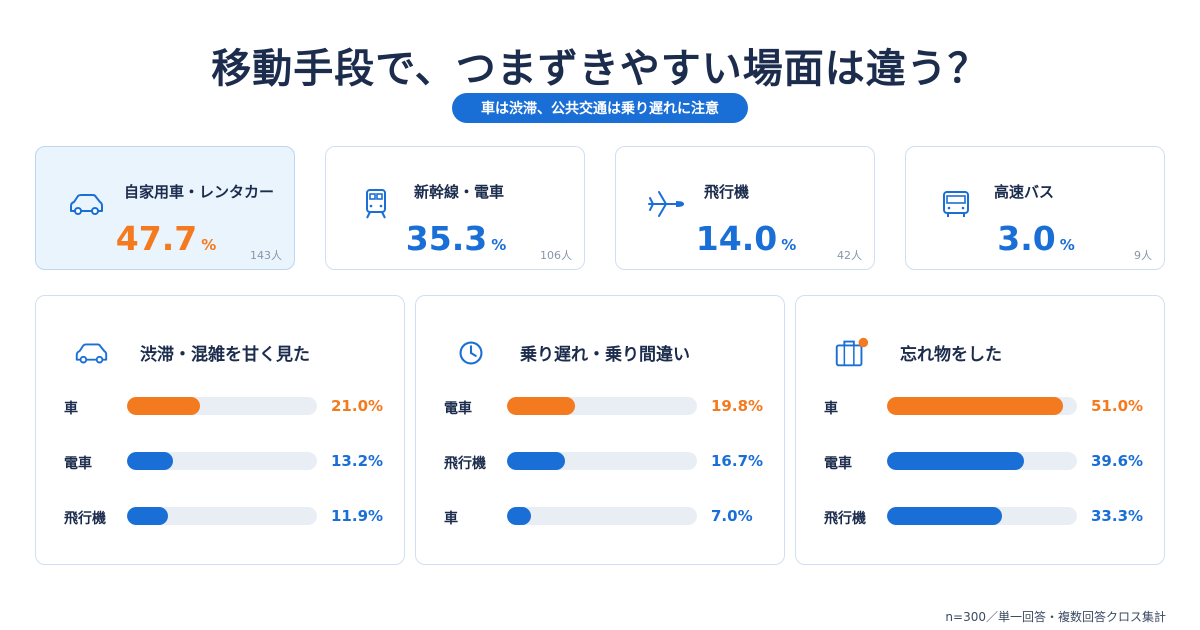 This screenshot has width=1200, height=630. What do you see at coordinates (459, 192) in the screenshot?
I see `stat-label: 新幹線・電車` at bounding box center [459, 192].